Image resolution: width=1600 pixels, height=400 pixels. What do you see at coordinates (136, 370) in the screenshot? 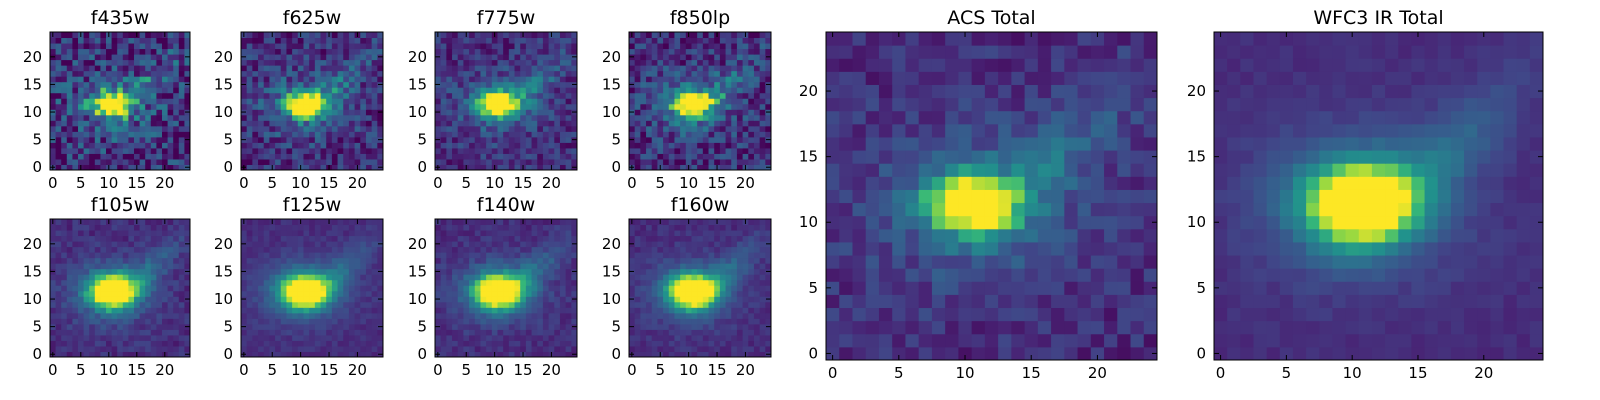
I see `x-tick-label: 15` at bounding box center [136, 370].